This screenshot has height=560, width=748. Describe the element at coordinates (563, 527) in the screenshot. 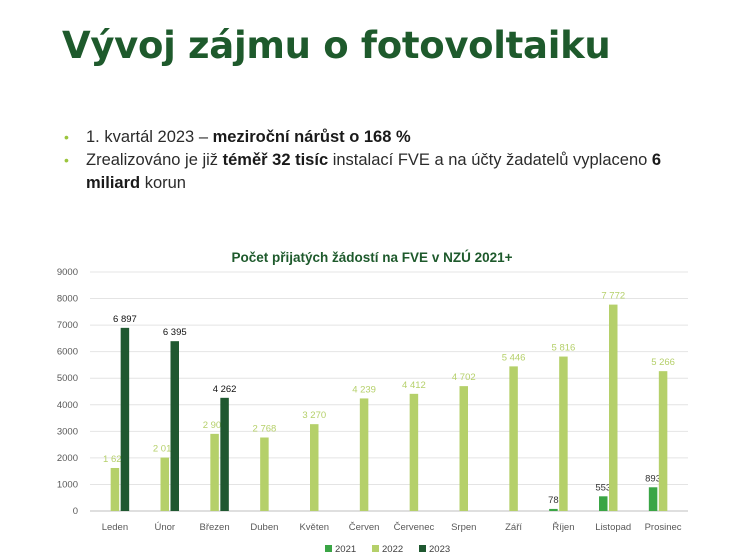

I see `x-tick-label: Říjen` at that location.